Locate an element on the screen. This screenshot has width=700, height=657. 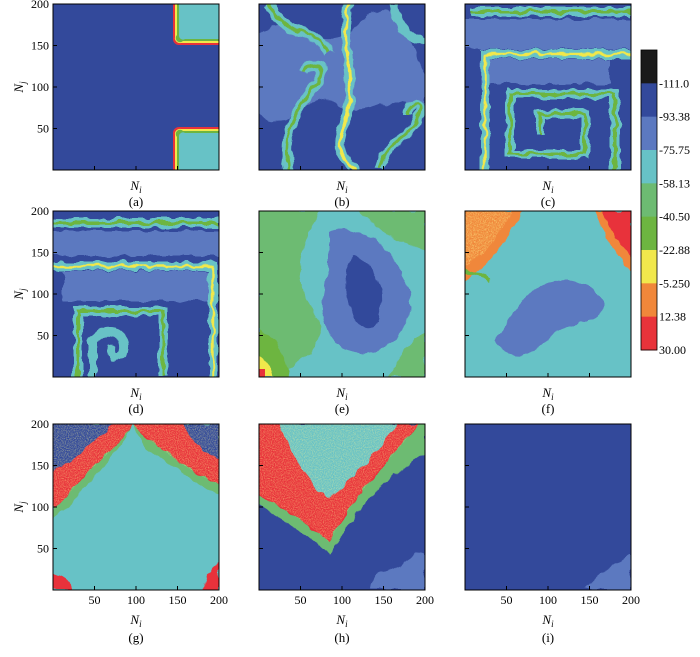
panel-2-axes: Ni(b) is located at coordinates (342, 106).